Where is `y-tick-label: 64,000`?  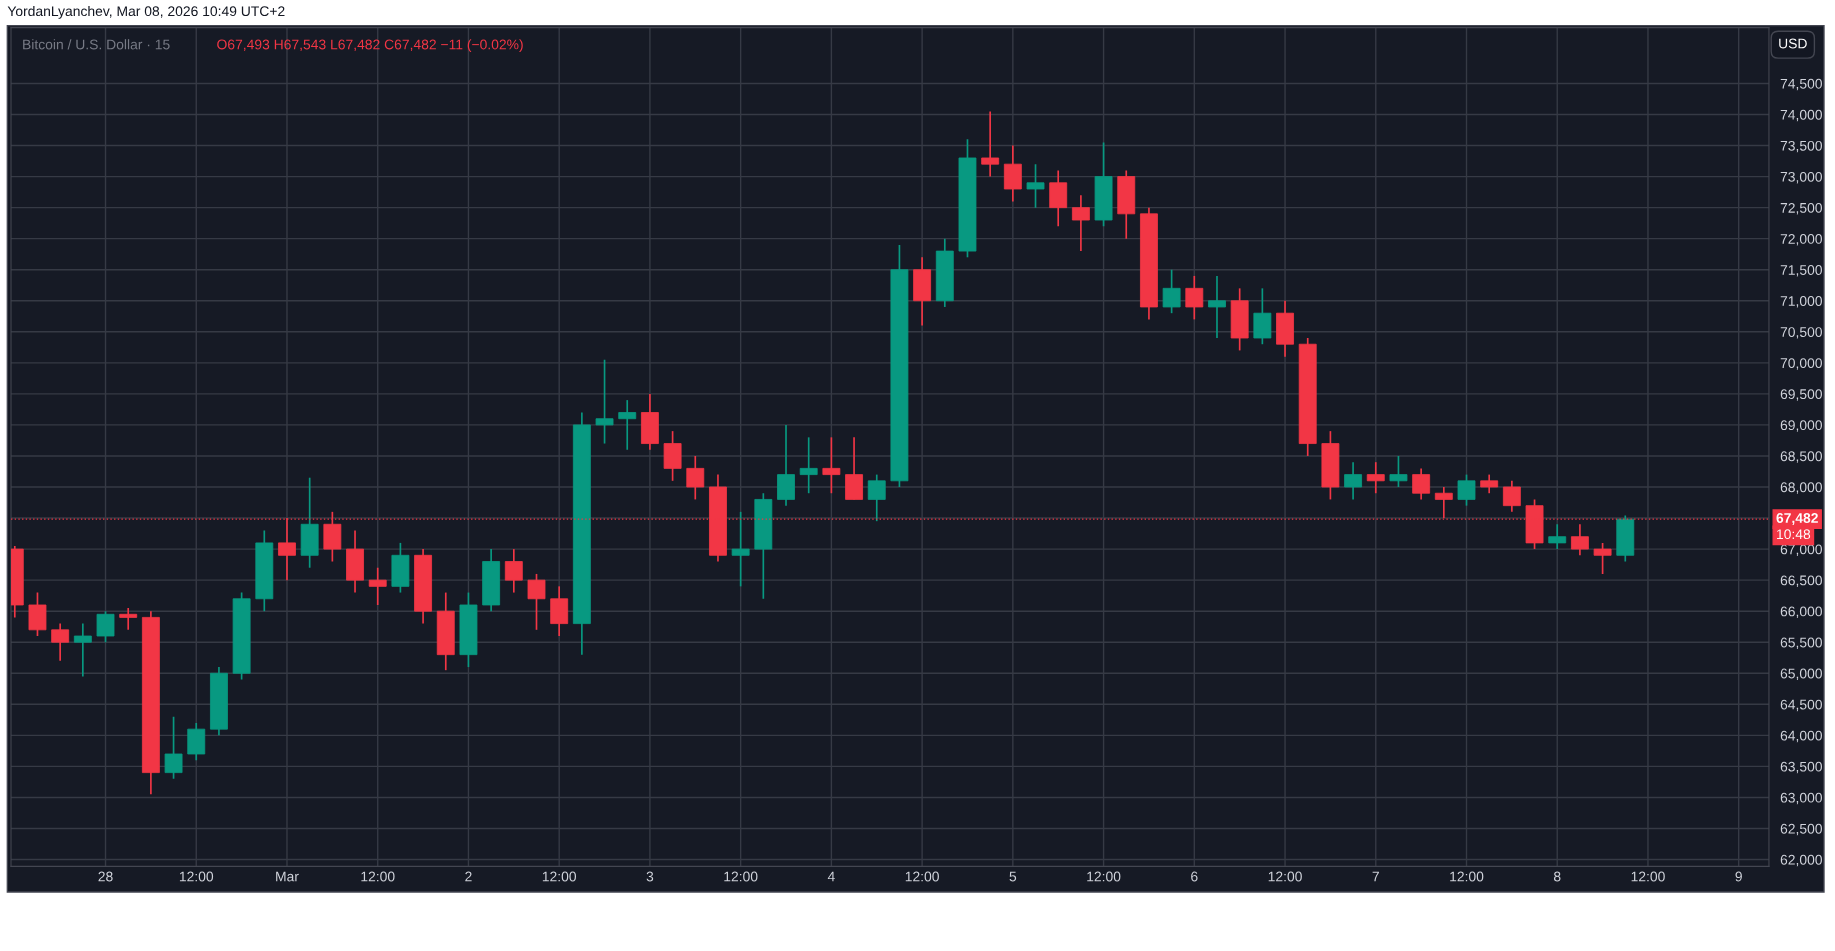 y-tick-label: 64,000 is located at coordinates (1801, 736).